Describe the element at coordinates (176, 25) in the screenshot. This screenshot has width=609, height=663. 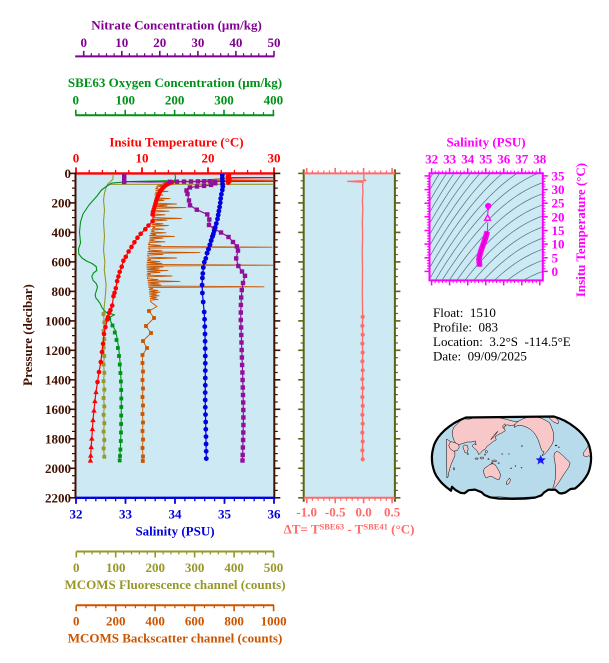
I see `svg-text: Nitrate Concentration (μm/kg)` at that location.